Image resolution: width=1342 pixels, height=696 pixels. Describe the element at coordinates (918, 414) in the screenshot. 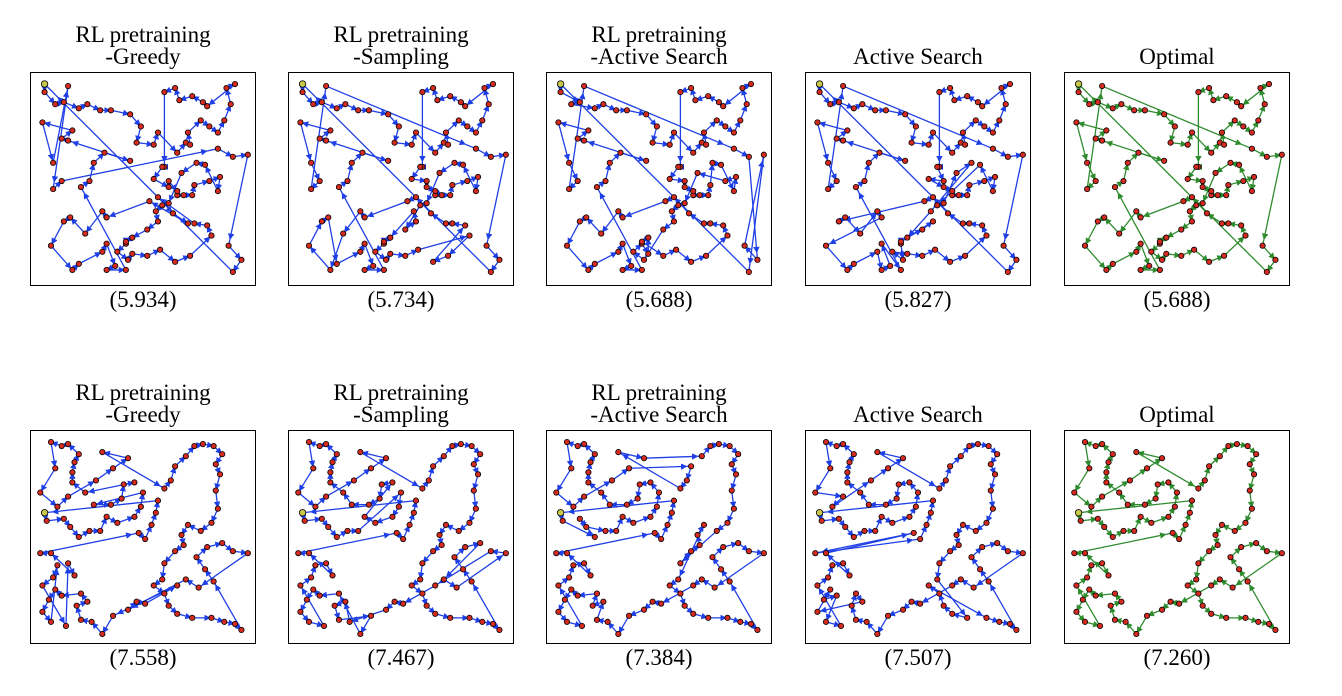

I see `panel-title-line: Active Search` at that location.